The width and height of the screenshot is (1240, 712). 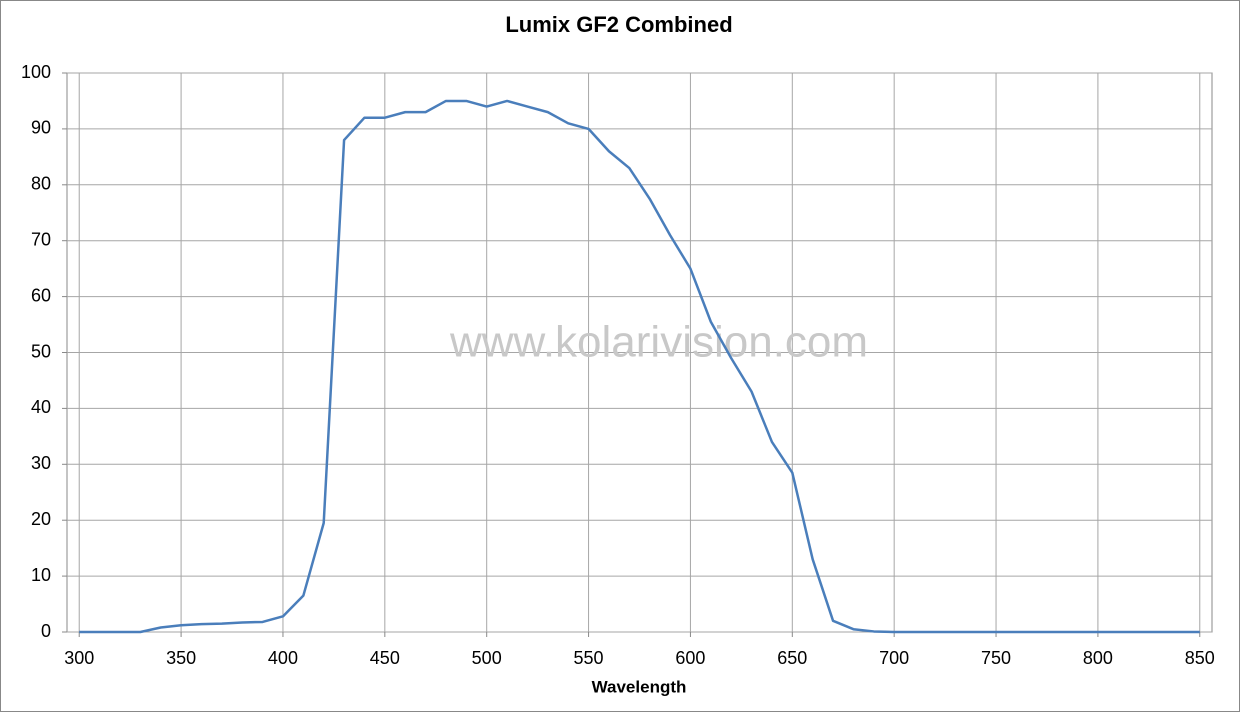 What do you see at coordinates (41, 184) in the screenshot?
I see `y-tick-label: 80` at bounding box center [41, 184].